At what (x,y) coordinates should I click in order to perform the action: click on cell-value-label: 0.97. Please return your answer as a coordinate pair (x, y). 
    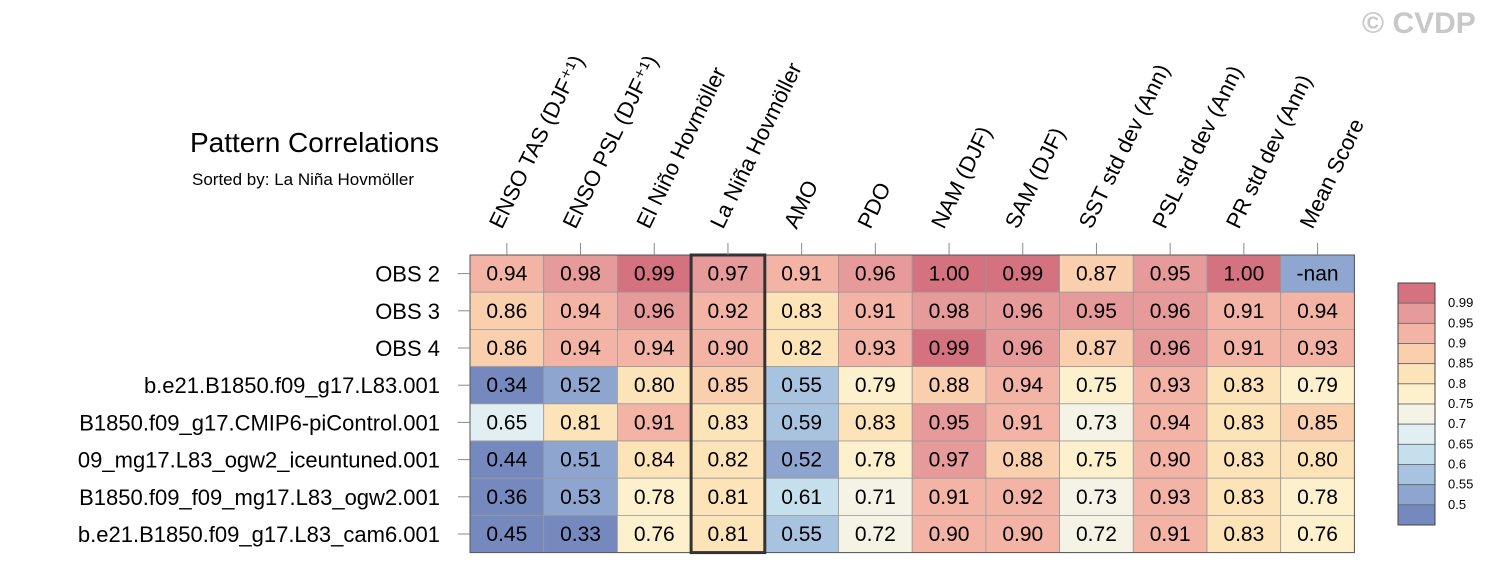
    Looking at the image, I should click on (949, 460).